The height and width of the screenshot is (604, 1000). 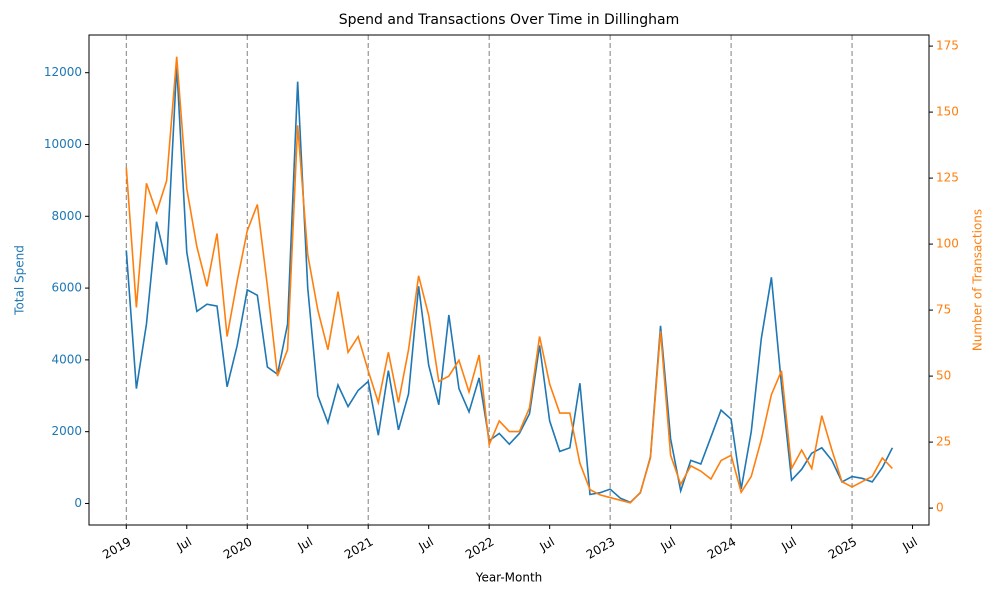 What do you see at coordinates (78, 503) in the screenshot?
I see `y-tick-label: 0` at bounding box center [78, 503].